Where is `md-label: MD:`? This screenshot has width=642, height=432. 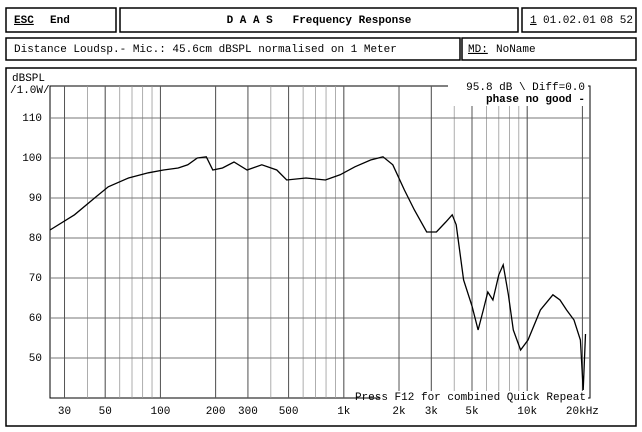 md-label: MD: is located at coordinates (478, 50).